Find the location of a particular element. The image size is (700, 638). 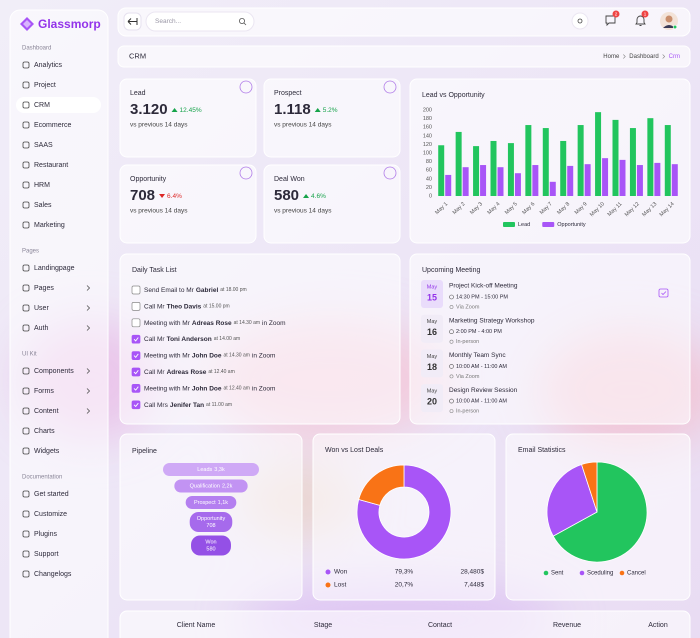

funnel-value: 3,3k is located at coordinates (219, 470).